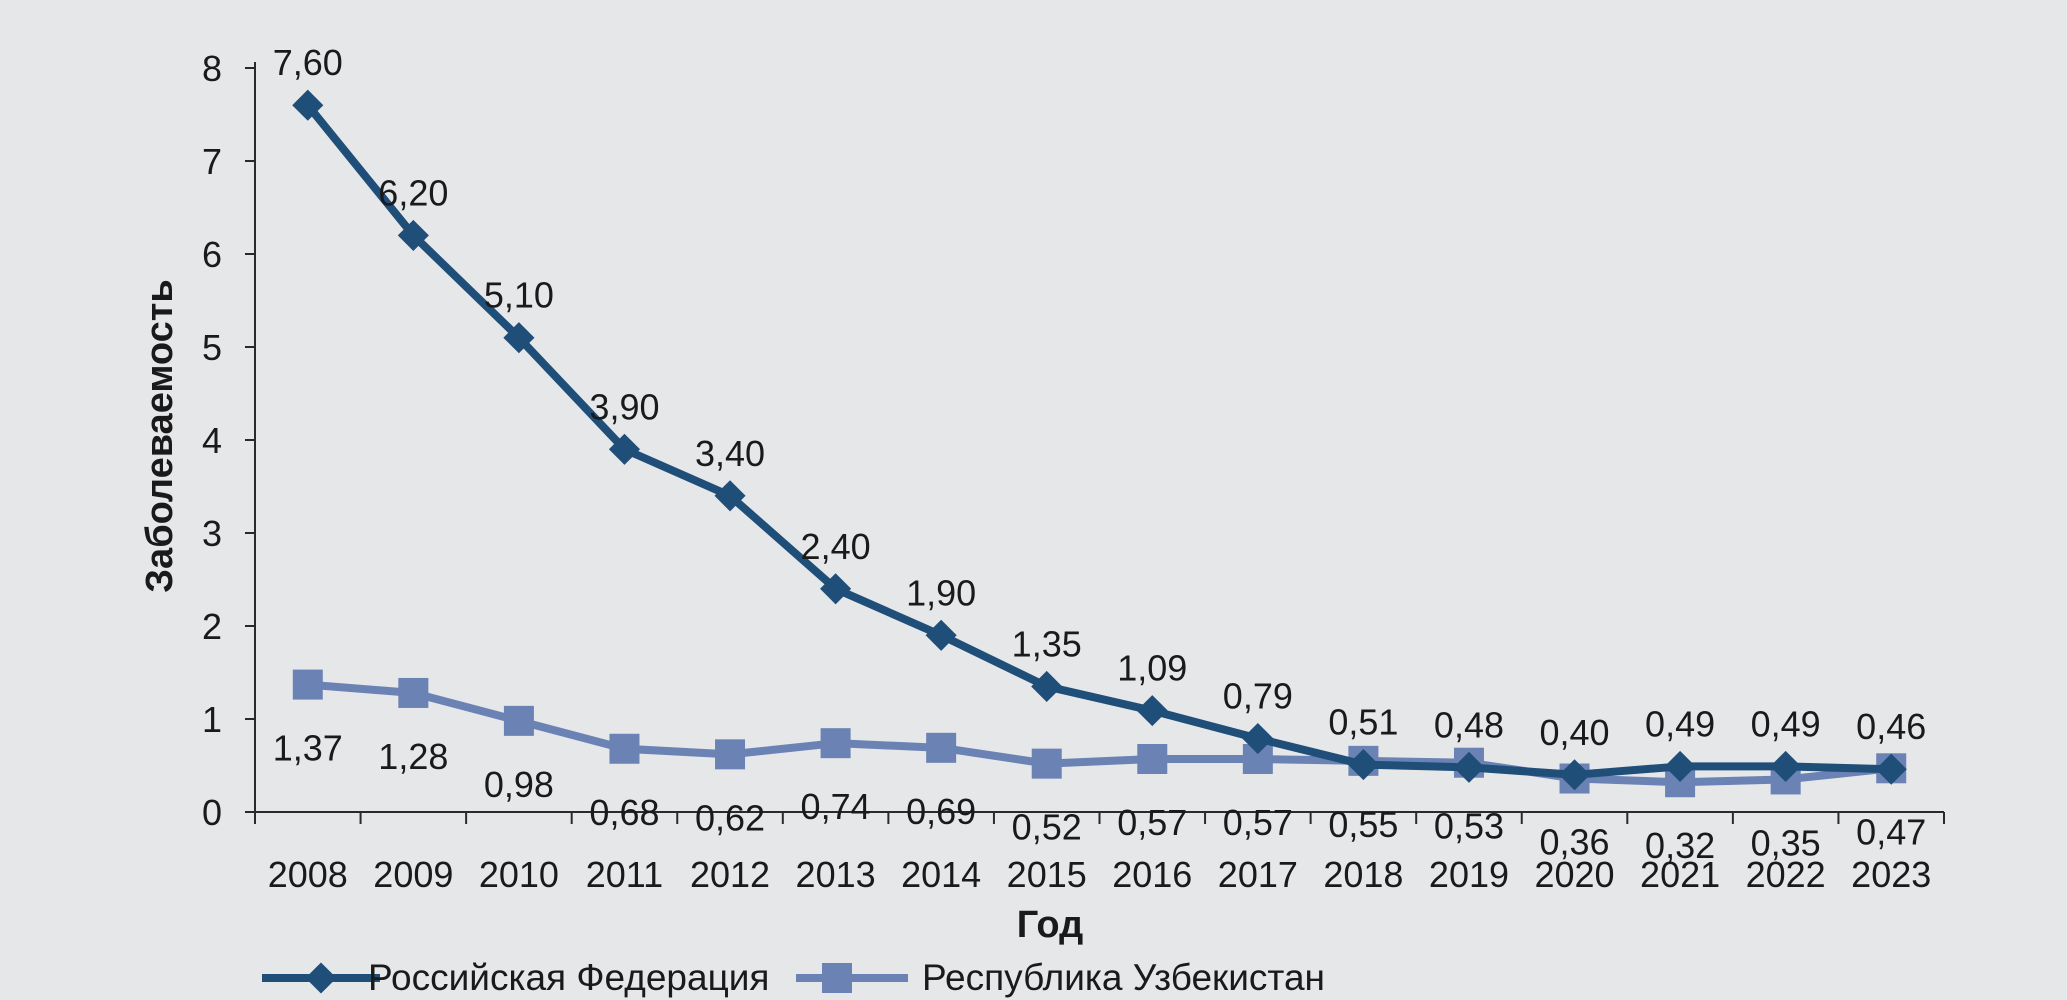  I want to click on y-axis-title: Заболеваемость, so click(160, 436).